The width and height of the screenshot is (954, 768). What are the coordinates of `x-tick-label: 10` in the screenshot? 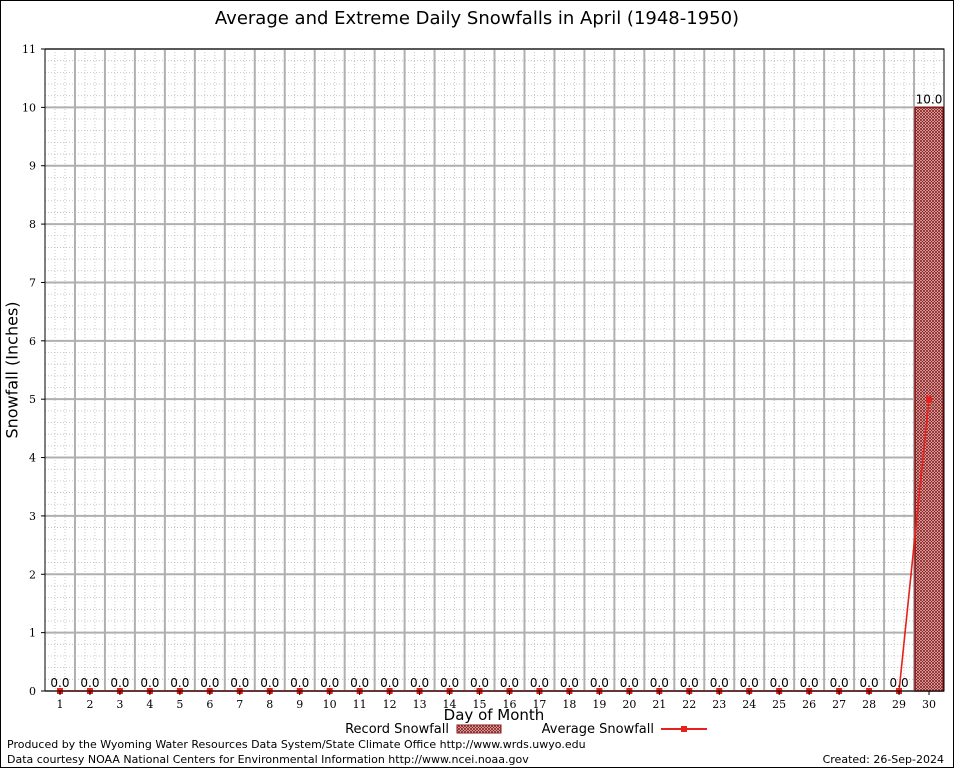 It's located at (330, 704).